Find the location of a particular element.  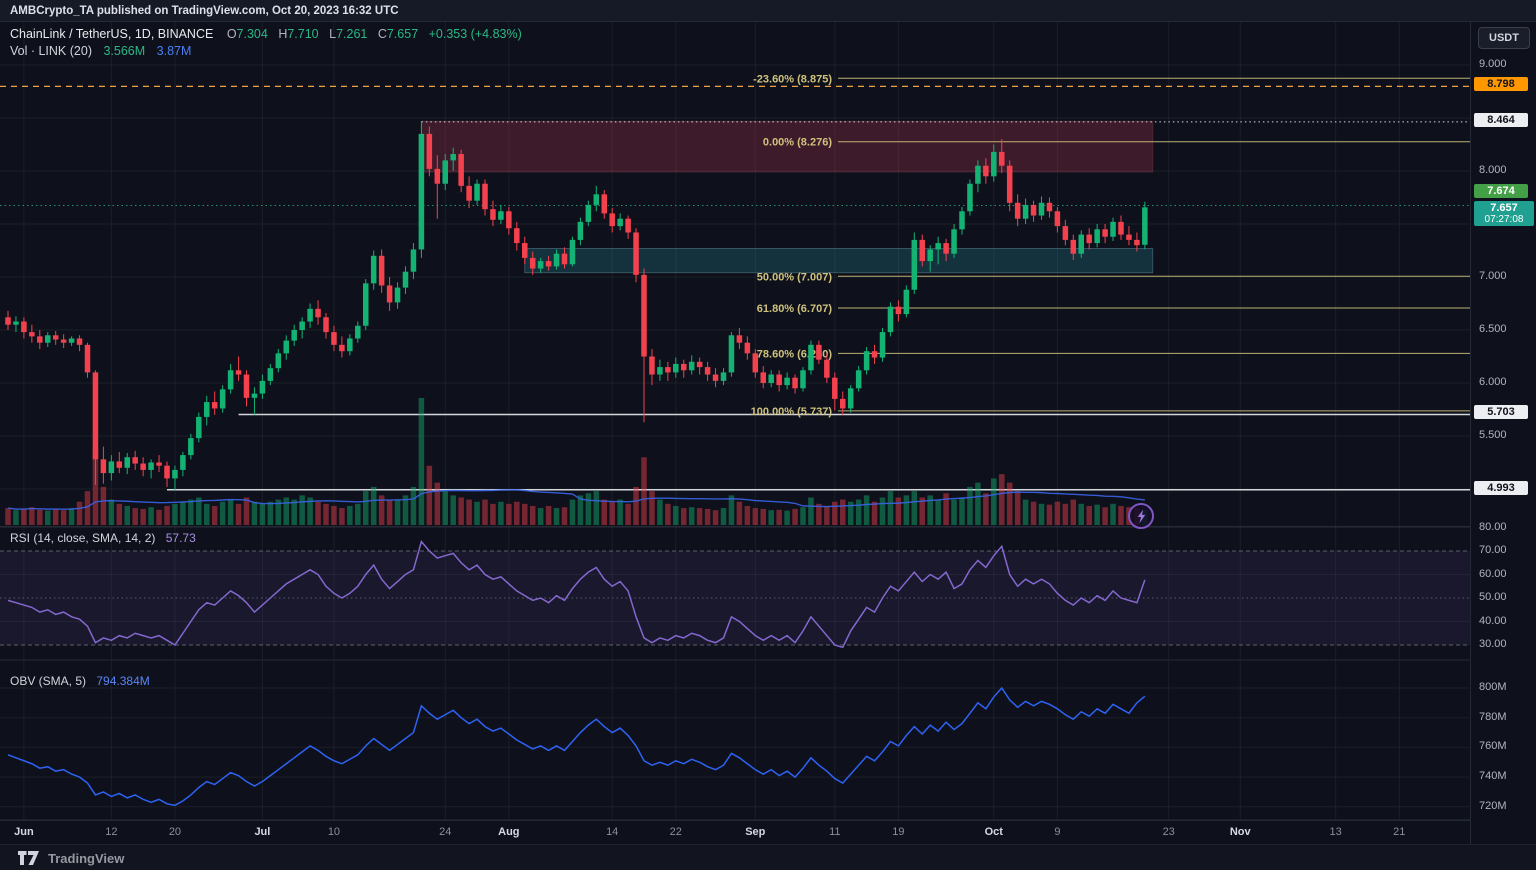

time-axis-label: 10 is located at coordinates (334, 832).